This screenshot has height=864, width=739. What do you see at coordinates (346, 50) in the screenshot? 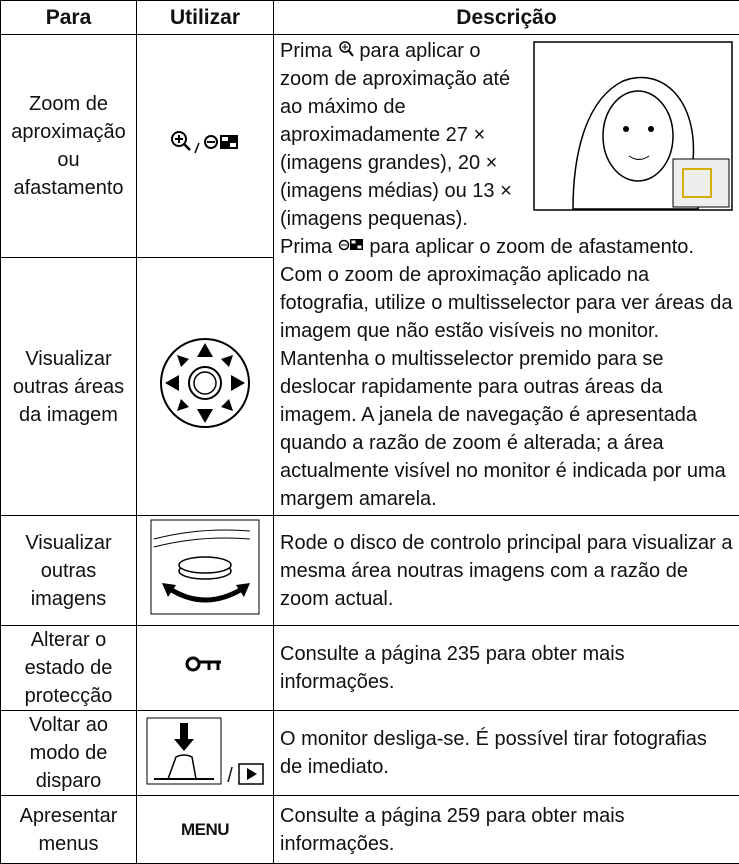
I see `zoom-in-icon` at bounding box center [346, 50].